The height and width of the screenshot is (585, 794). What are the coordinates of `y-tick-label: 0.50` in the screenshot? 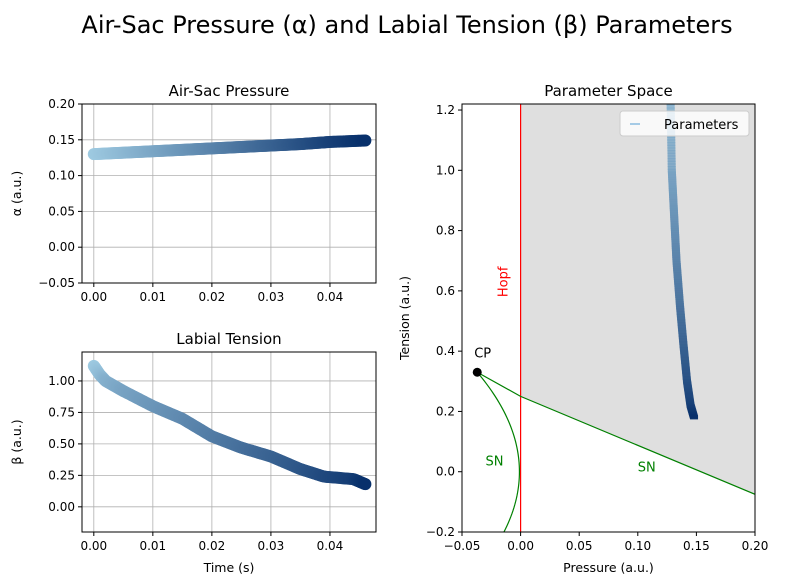 It's located at (61, 444).